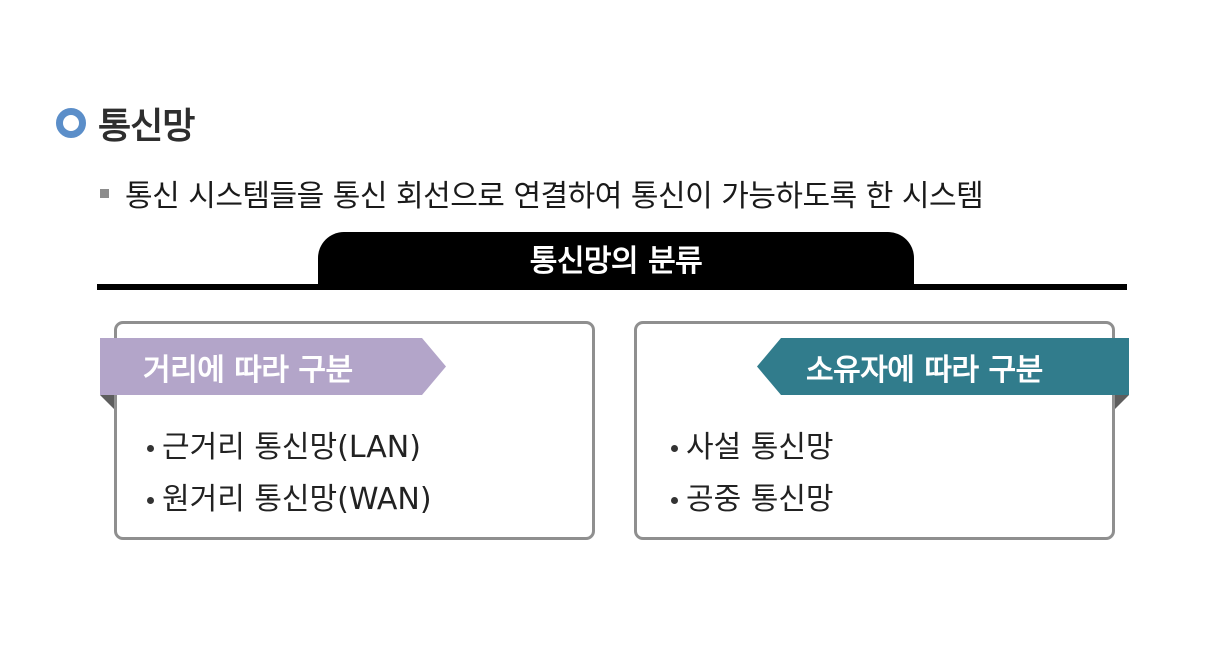 This screenshot has width=1210, height=652. I want to click on classification-header-tab: 통신망의 분류, so click(616, 260).